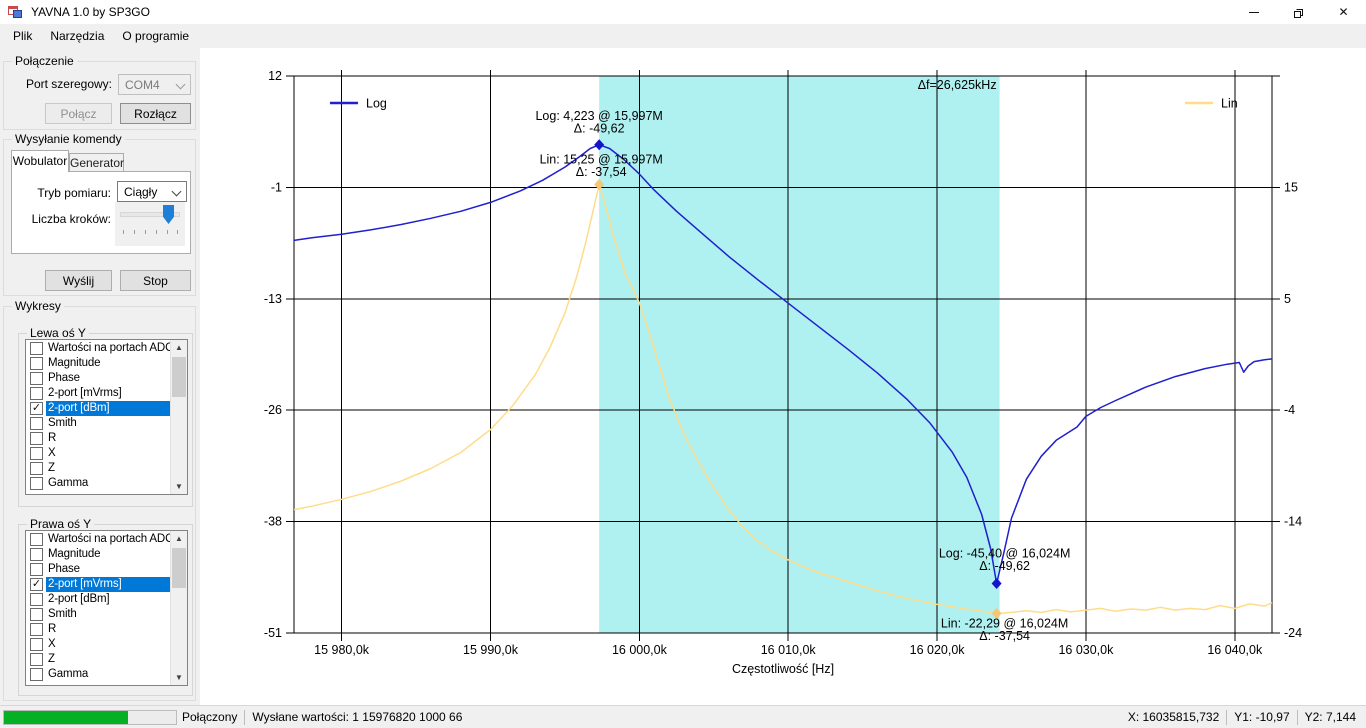  What do you see at coordinates (61, 524) in the screenshot?
I see `right-axis-group-label: Prawa oś Y` at bounding box center [61, 524].